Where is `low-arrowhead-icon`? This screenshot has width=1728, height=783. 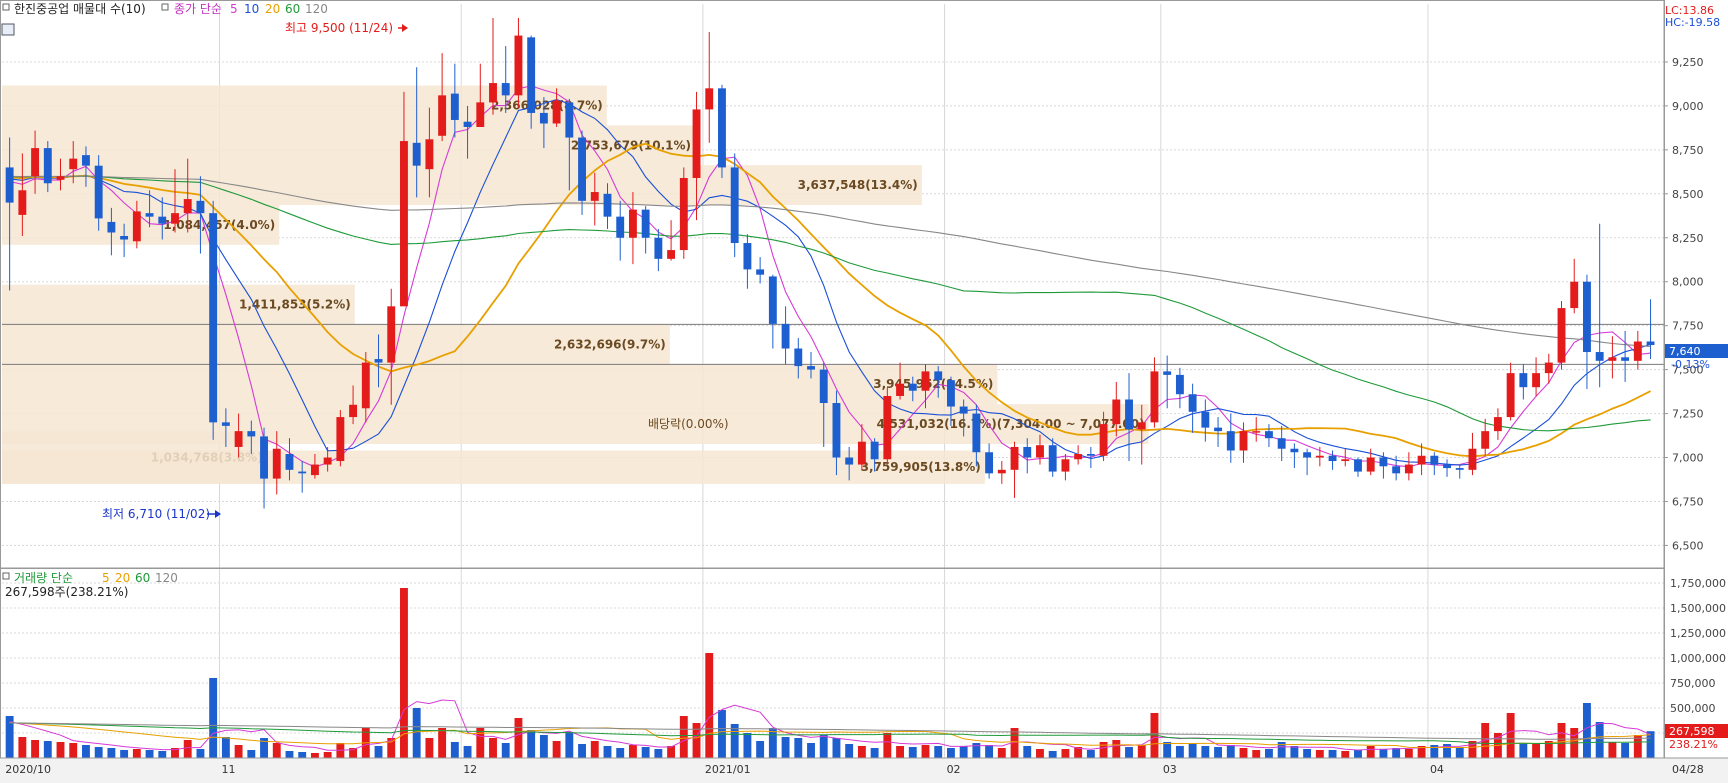 low-arrowhead-icon is located at coordinates (218, 514).